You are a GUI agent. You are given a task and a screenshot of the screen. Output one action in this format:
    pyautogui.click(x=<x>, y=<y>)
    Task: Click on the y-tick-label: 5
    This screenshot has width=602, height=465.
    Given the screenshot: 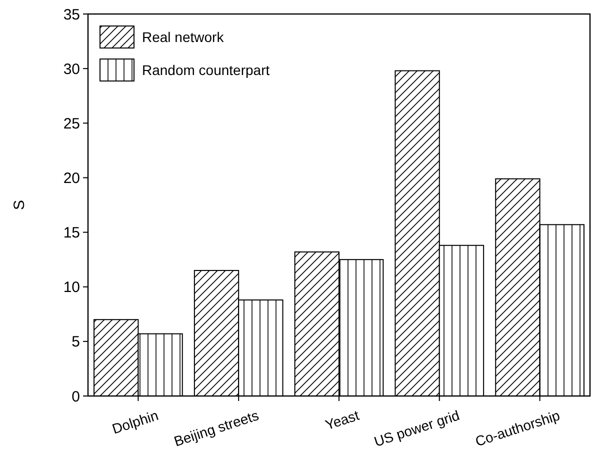 What is the action you would take?
    pyautogui.click(x=76, y=342)
    